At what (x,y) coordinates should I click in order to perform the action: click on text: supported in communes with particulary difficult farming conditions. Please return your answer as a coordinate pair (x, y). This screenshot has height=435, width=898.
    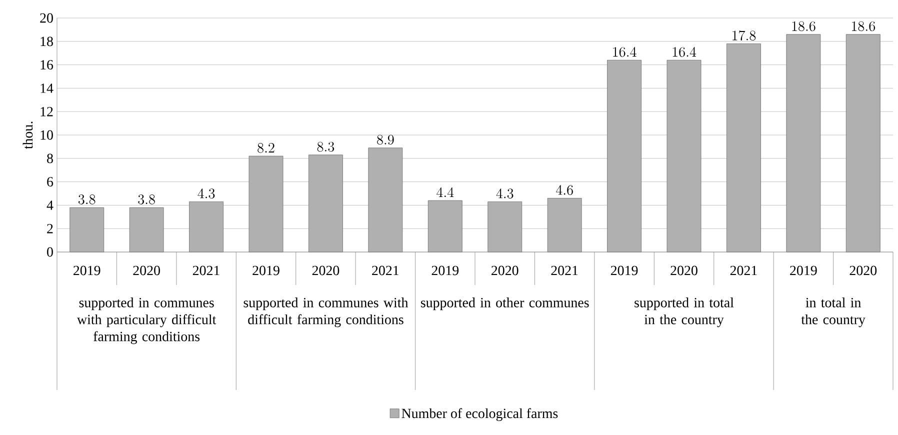
    Looking at the image, I should click on (146, 321).